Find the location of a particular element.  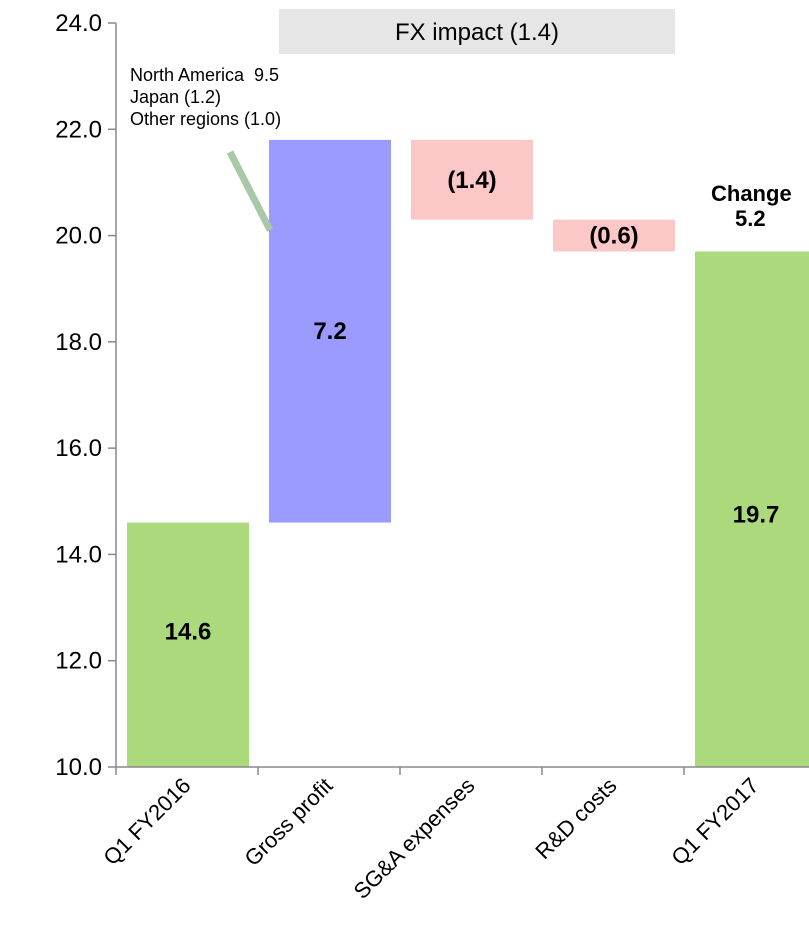

bar-value-label-2: (1.4) is located at coordinates (471, 180).